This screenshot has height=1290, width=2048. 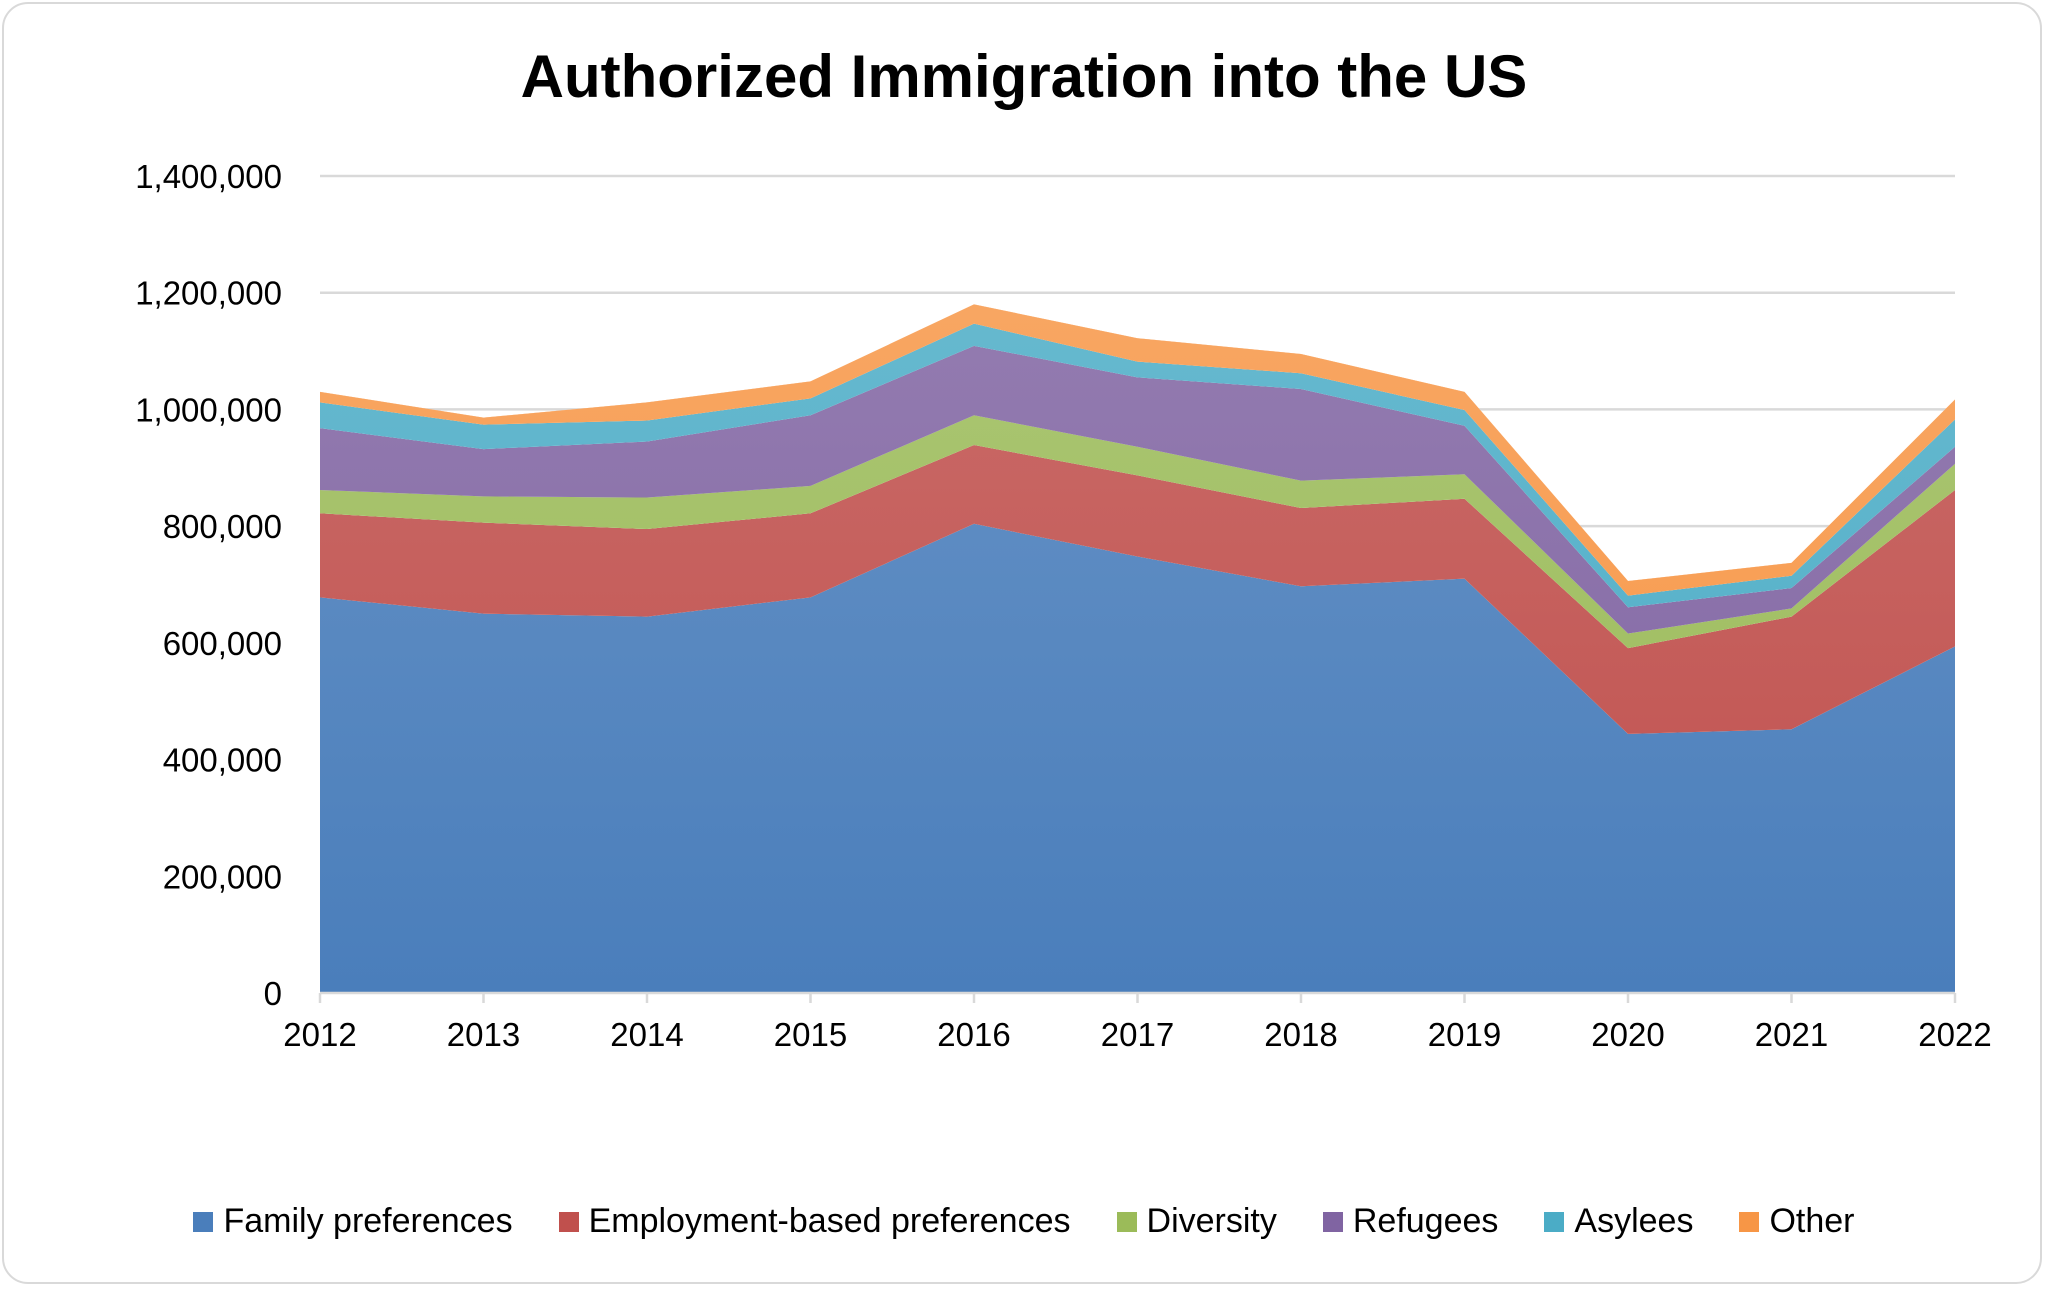 I want to click on legend-item: Other, so click(x=1797, y=1221).